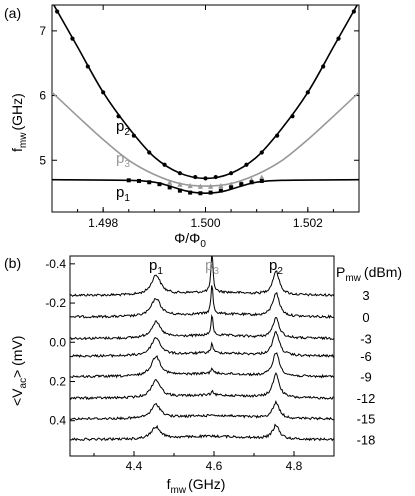 Image resolution: width=415 pixels, height=496 pixels. What do you see at coordinates (19, 371) in the screenshot?
I see `panel-b-y-label: <Vac> (mV)` at bounding box center [19, 371].